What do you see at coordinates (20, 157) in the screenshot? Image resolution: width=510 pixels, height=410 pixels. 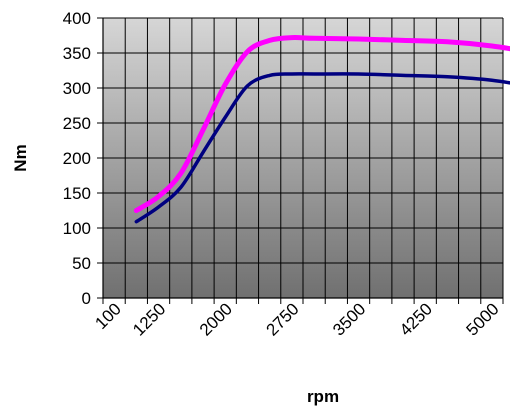 I see `y-axis-title: Nm` at bounding box center [20, 157].